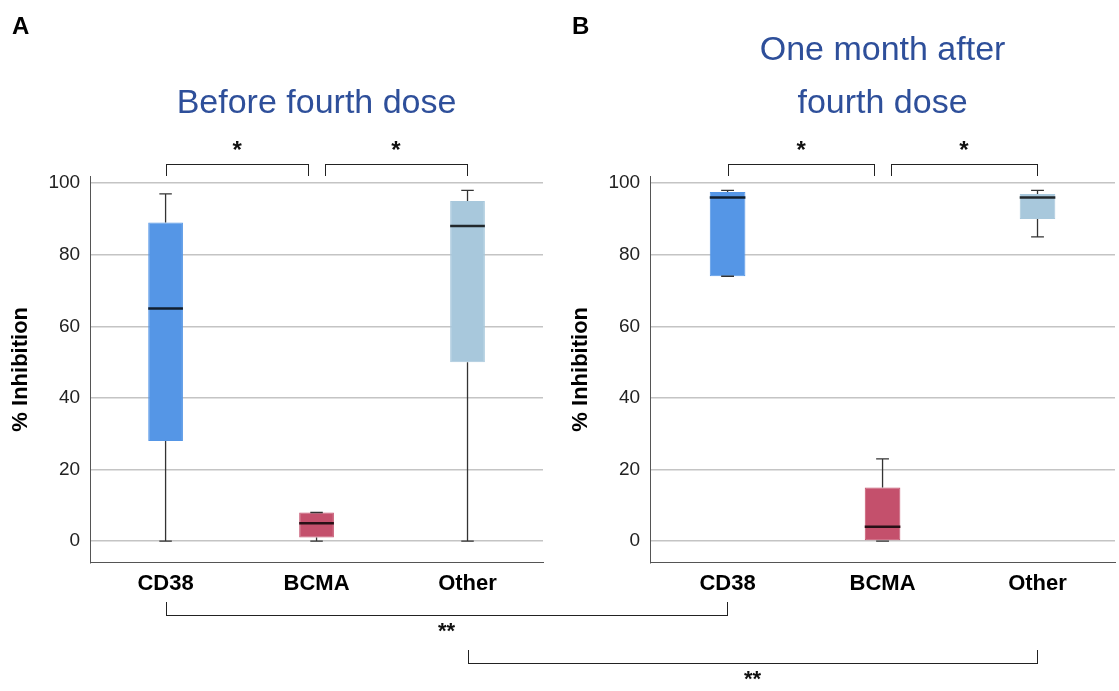  What do you see at coordinates (316, 101) in the screenshot?
I see `chart-title: Before fourth dose` at bounding box center [316, 101].